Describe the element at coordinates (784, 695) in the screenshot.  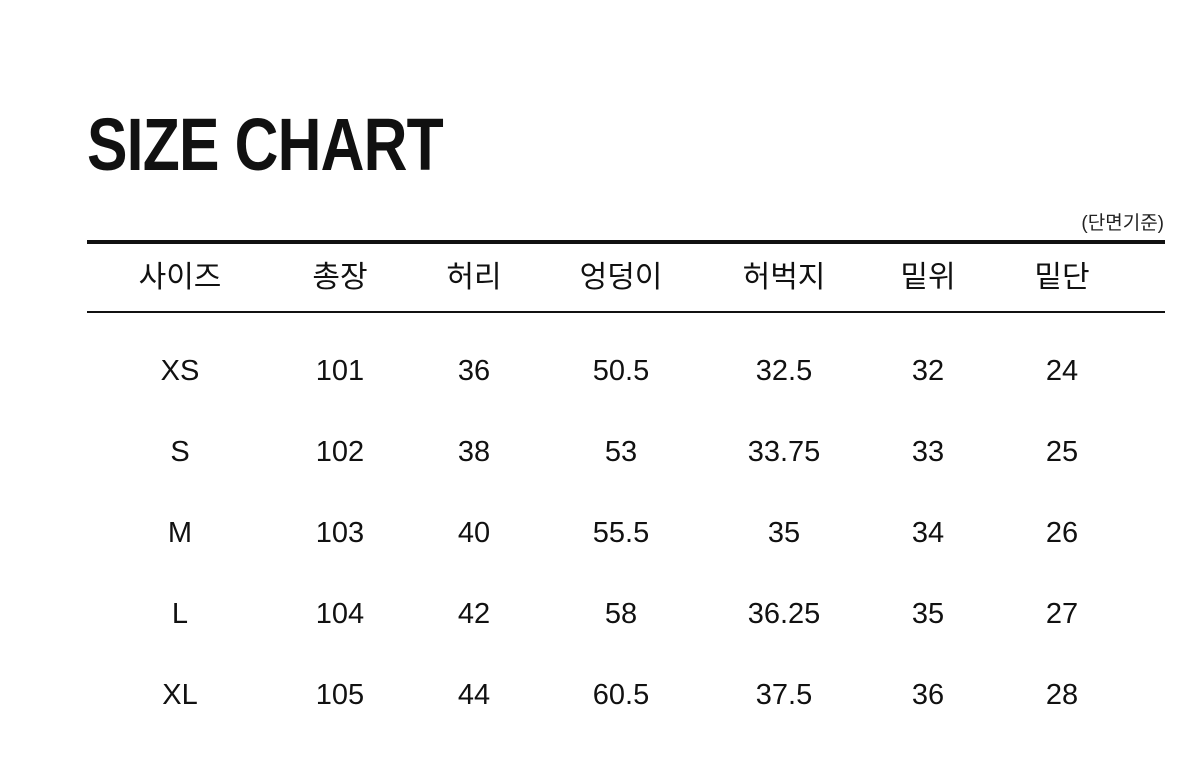
I see `measurement-cell: 37.5` at that location.